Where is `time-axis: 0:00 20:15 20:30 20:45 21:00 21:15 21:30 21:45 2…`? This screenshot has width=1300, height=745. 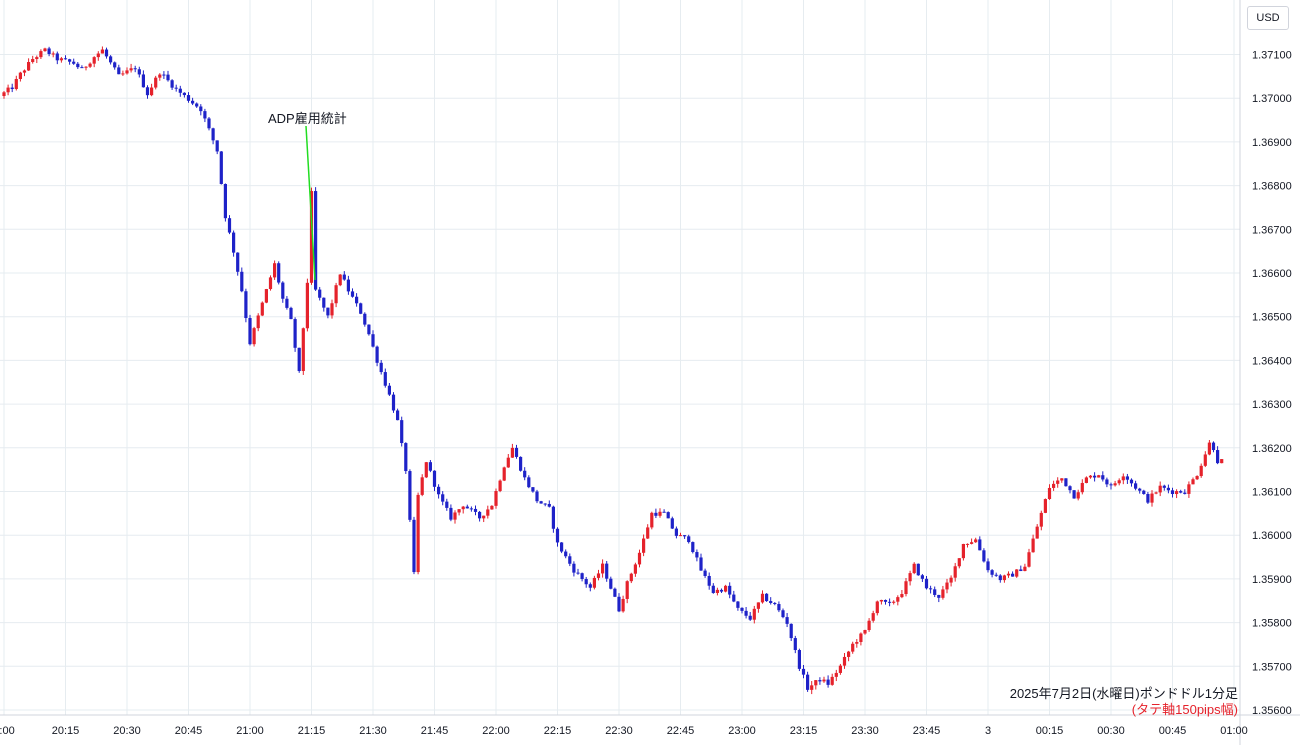 time-axis: 0:00 20:15 20:30 20:45 21:00 21:15 21:30 21:45 2… is located at coordinates (624, 731).